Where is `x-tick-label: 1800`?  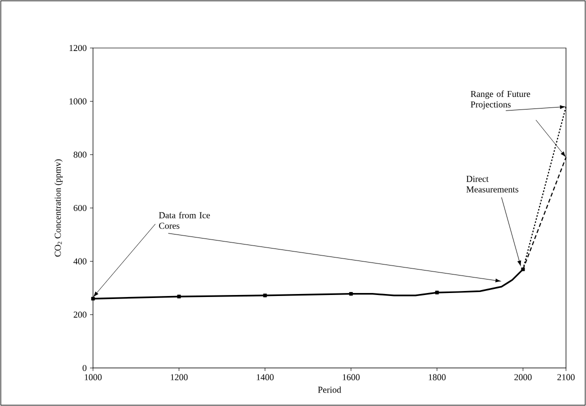 x-tick-label: 1800 is located at coordinates (437, 377).